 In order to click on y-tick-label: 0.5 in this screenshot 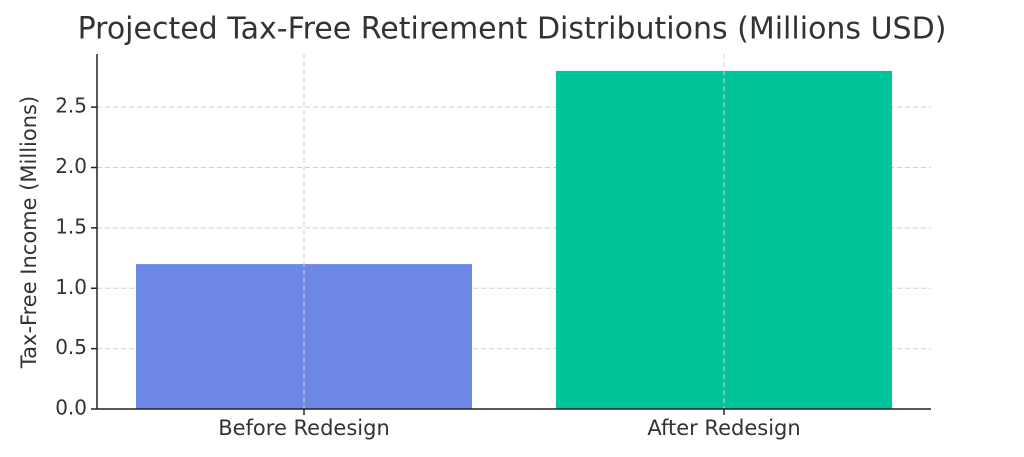, I will do `click(71, 347)`.